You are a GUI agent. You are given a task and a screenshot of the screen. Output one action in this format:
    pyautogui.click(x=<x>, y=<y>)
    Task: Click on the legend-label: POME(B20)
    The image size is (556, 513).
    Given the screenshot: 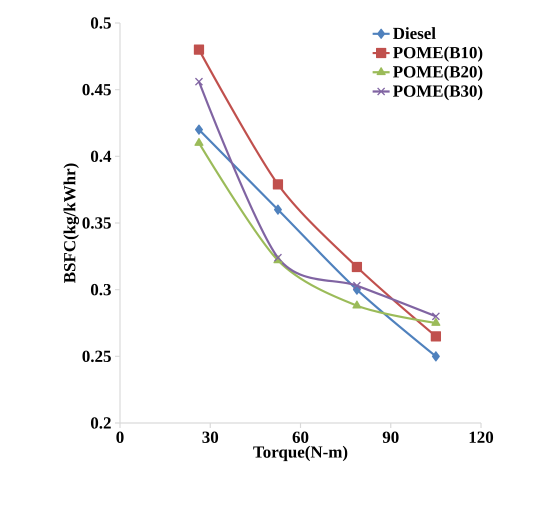 What is the action you would take?
    pyautogui.click(x=437, y=74)
    